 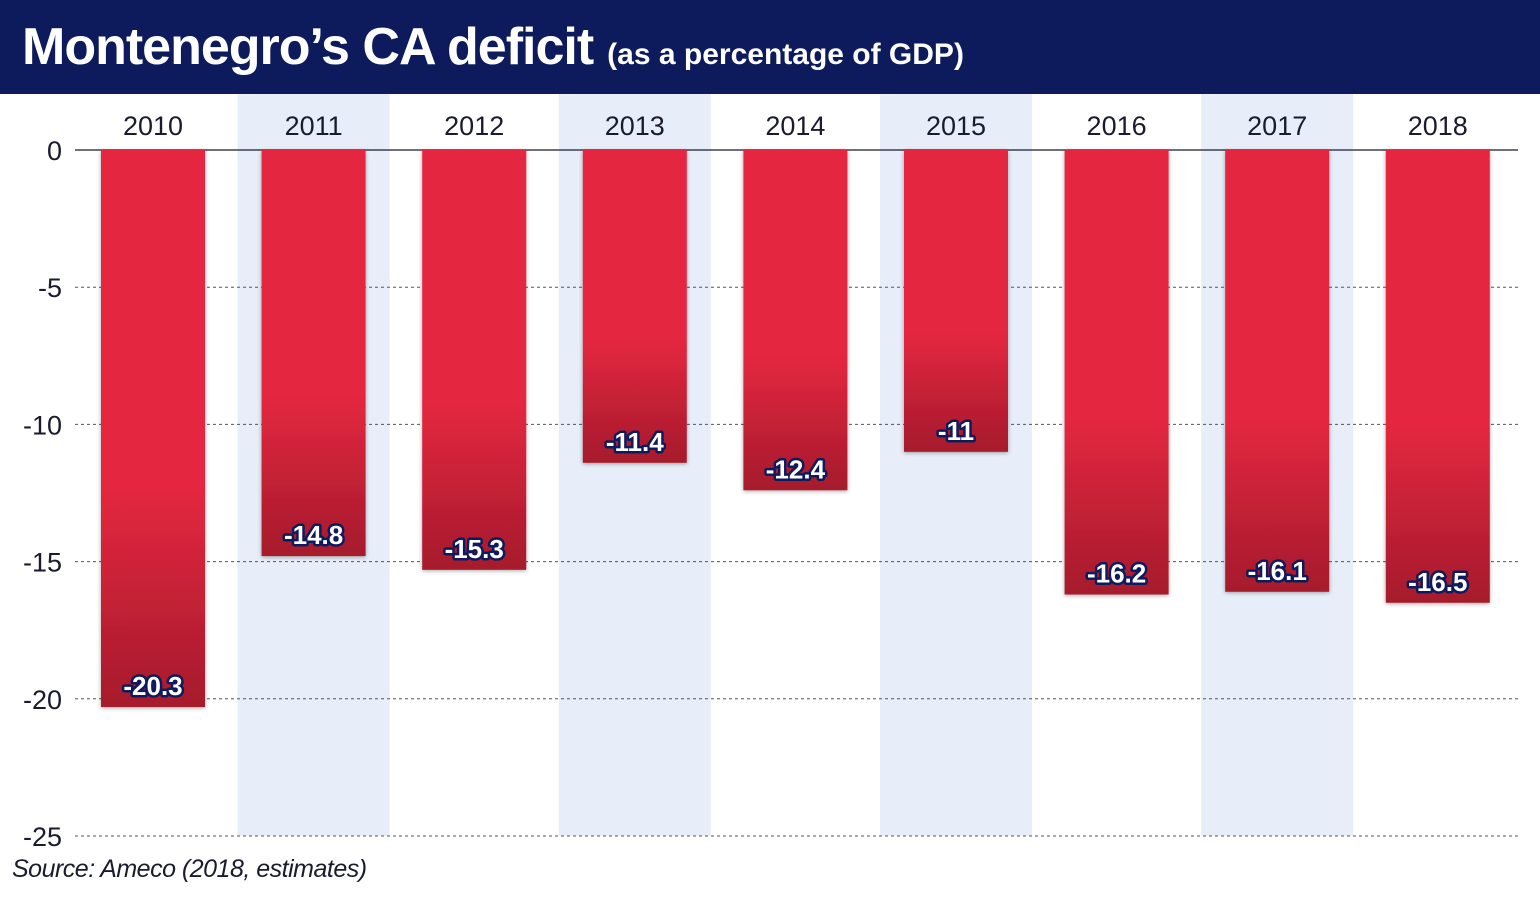 I want to click on y-tick-label: -20, so click(x=42, y=700).